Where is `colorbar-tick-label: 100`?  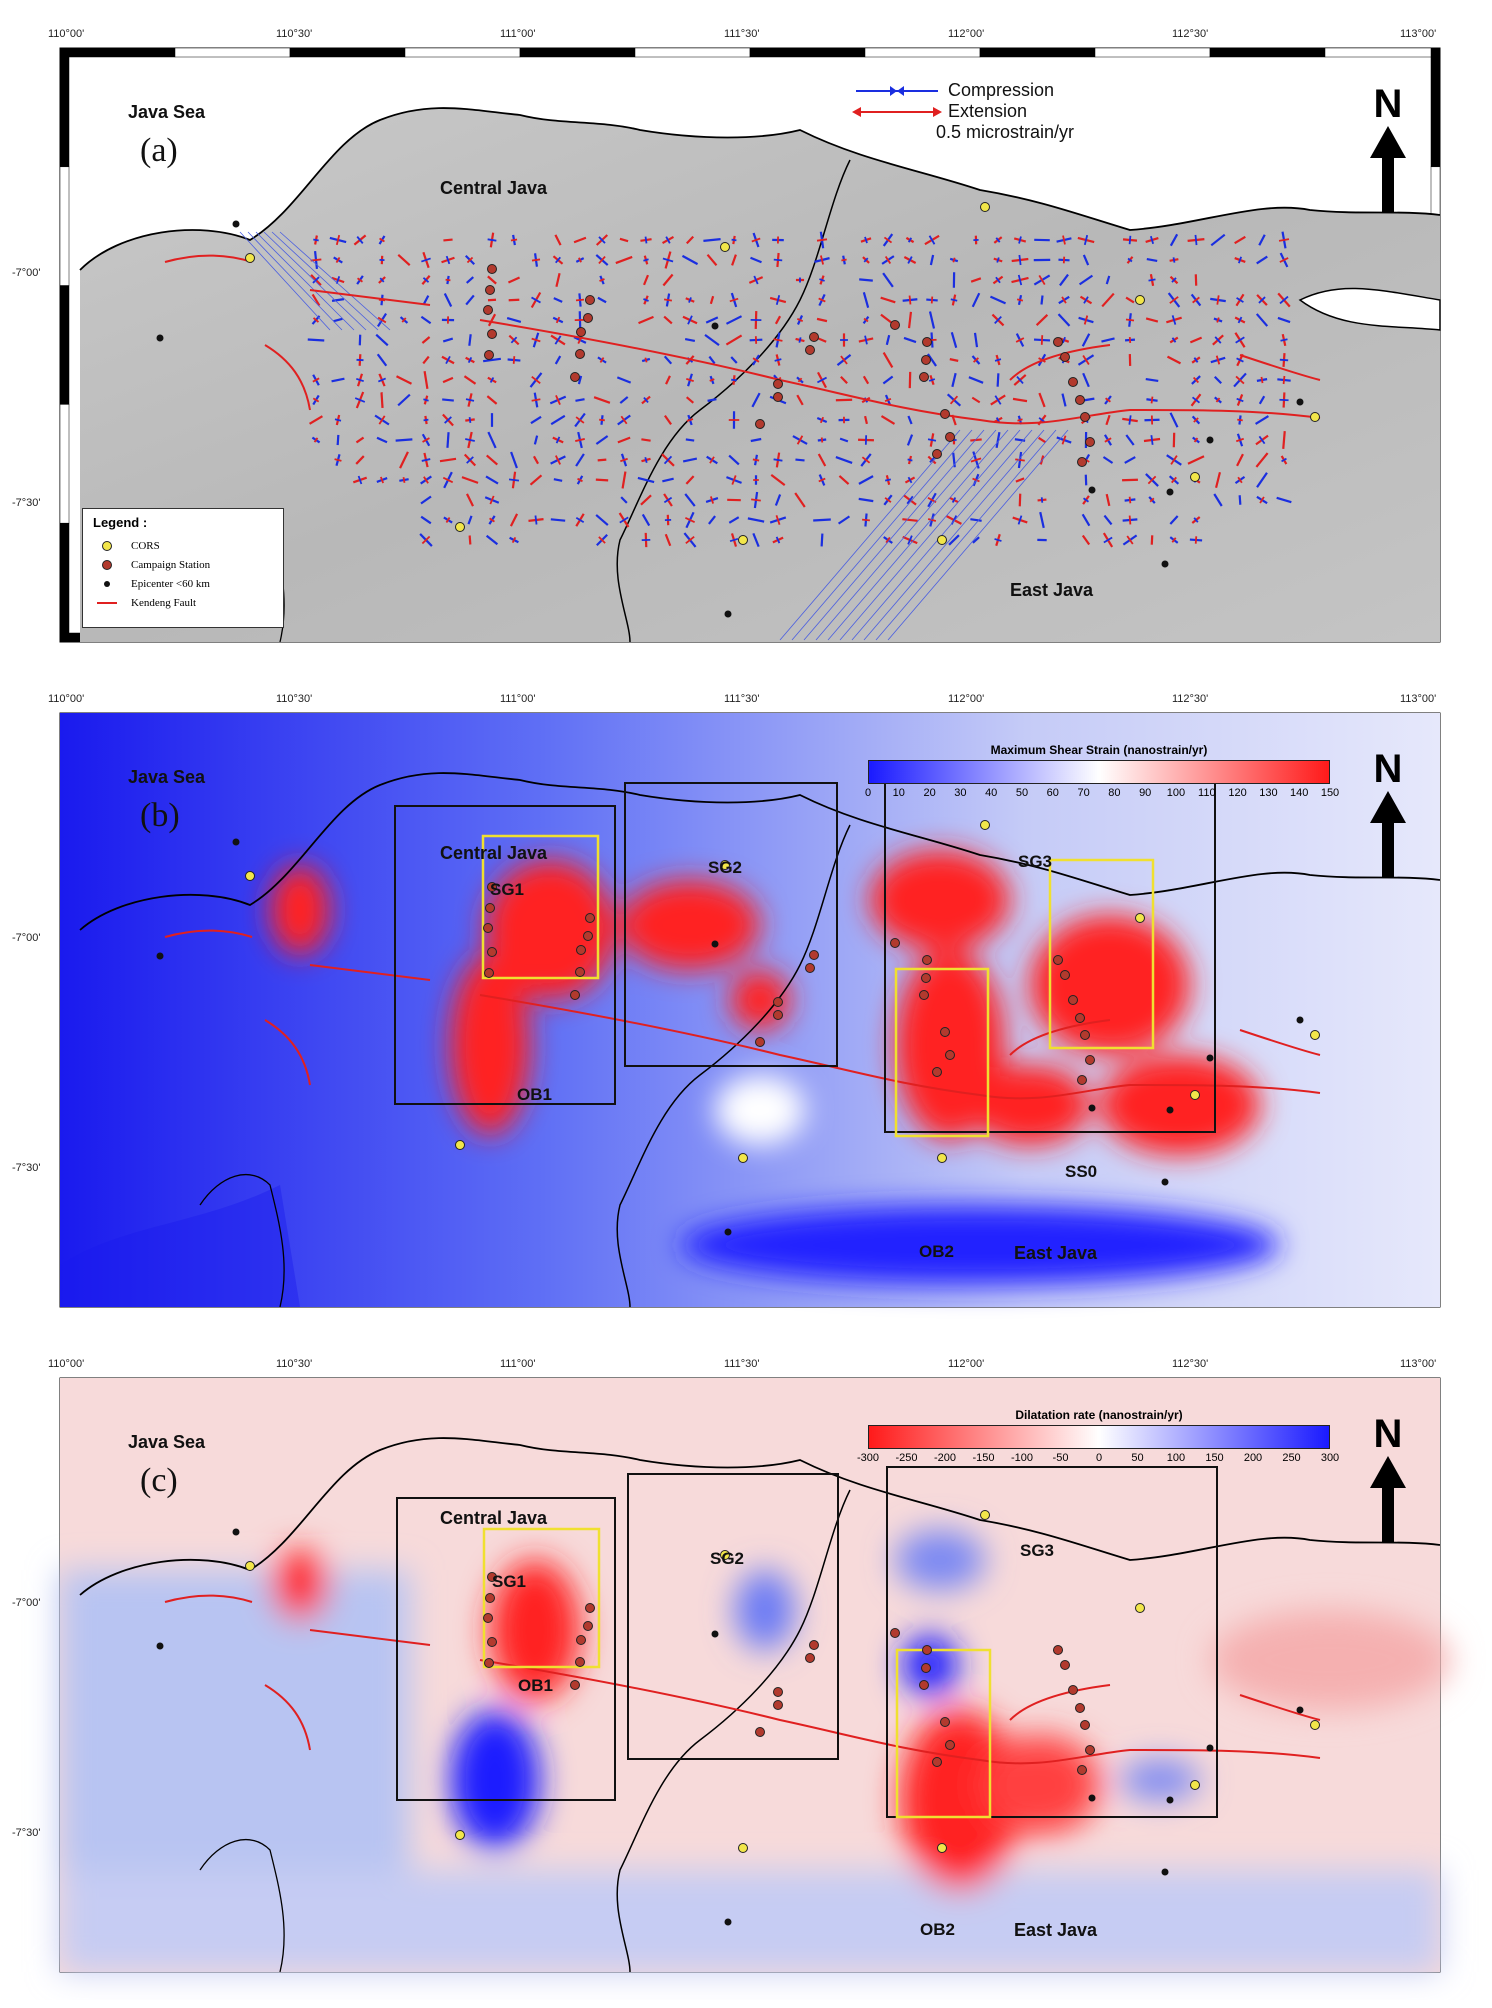 colorbar-tick-label: 100 is located at coordinates (1176, 1458).